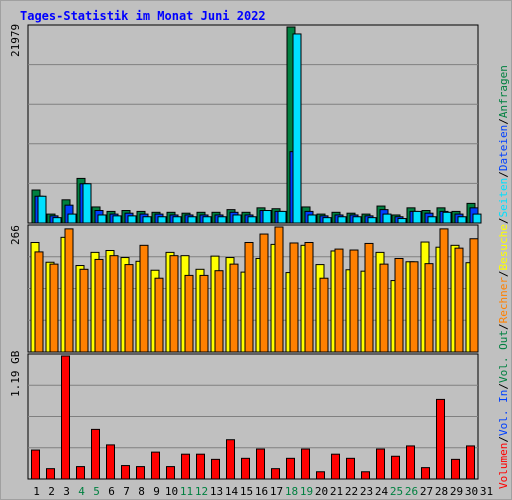 The image size is (512, 500). What do you see at coordinates (503, 300) in the screenshot?
I see `legend-item-rechner: Rechner` at bounding box center [503, 300].